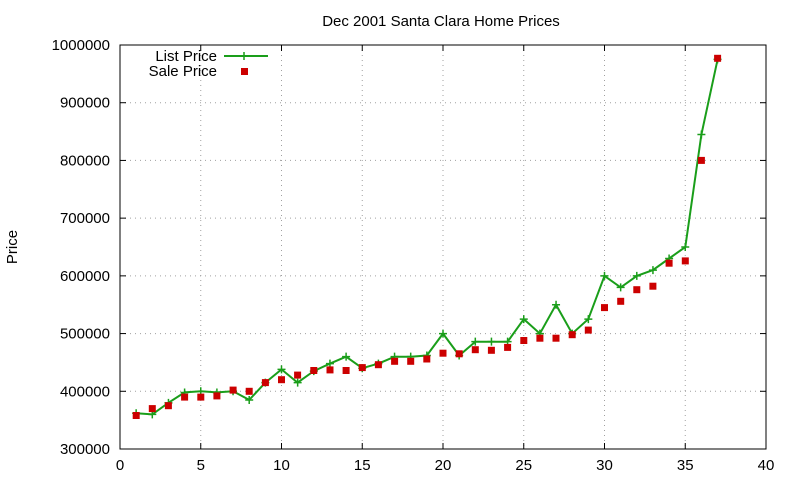 The width and height of the screenshot is (800, 480). What do you see at coordinates (244, 56) in the screenshot?
I see `legend-marker-list-price` at bounding box center [244, 56].